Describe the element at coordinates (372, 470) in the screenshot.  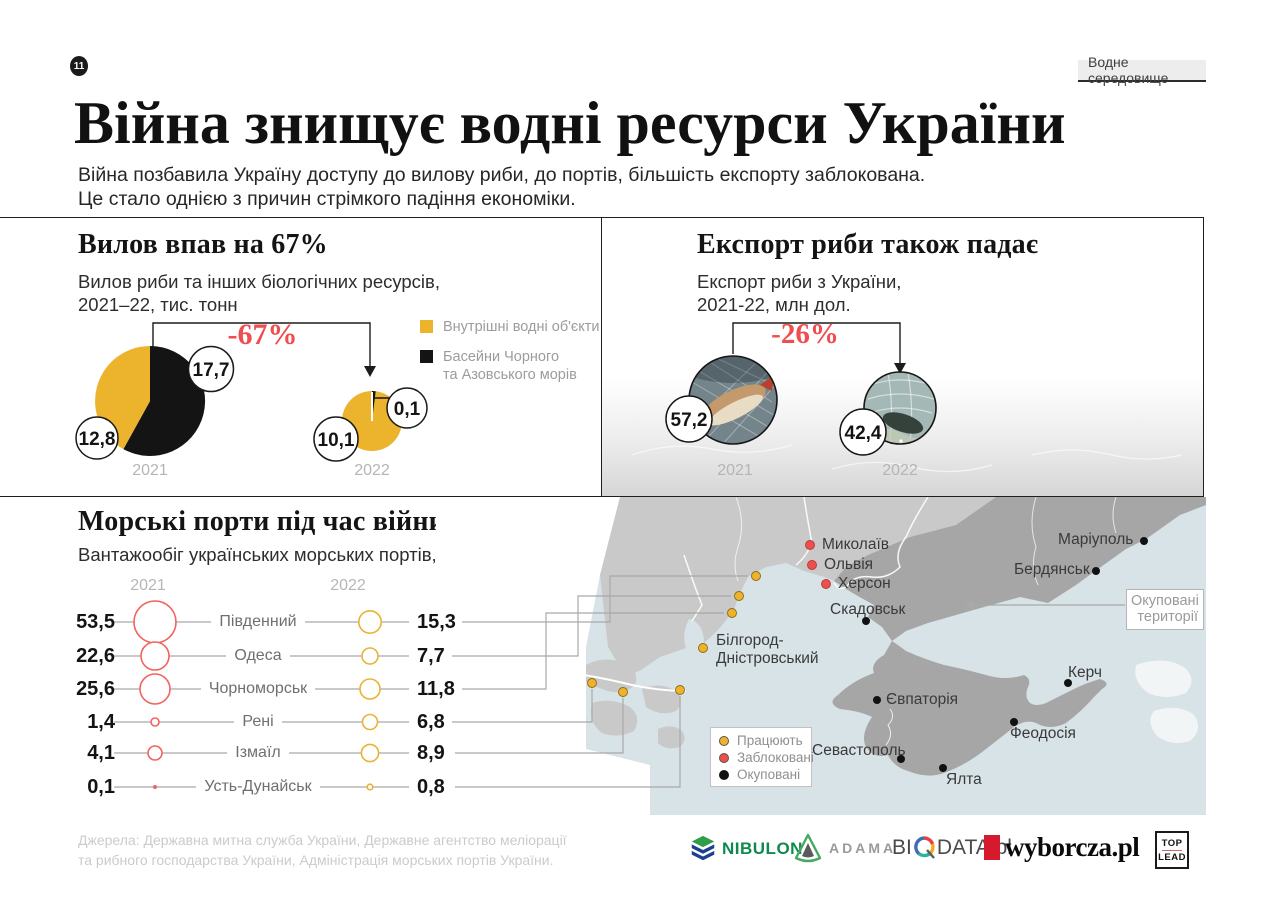
I see `catch-year-2022: 2022` at that location.